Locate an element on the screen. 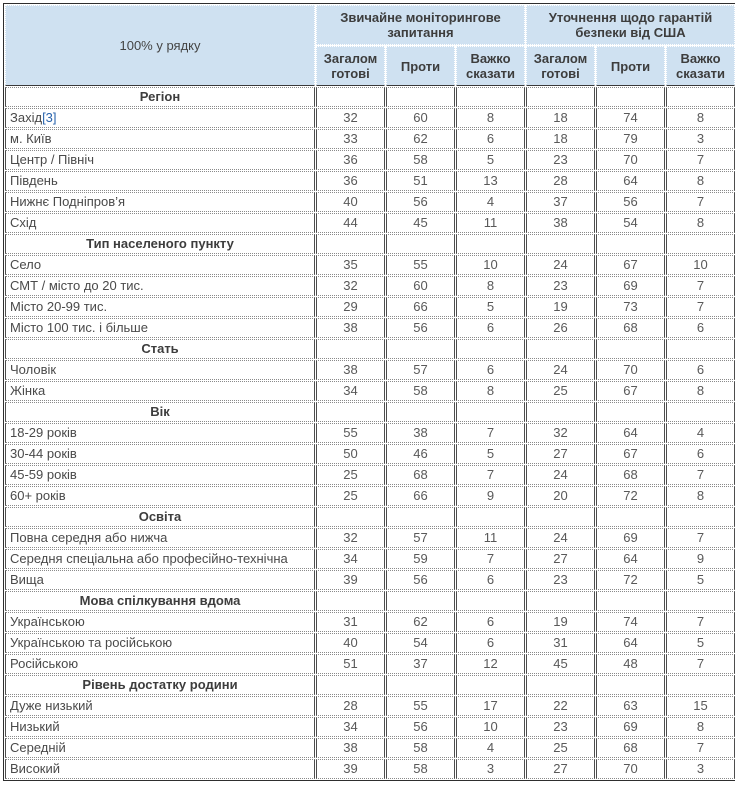 The height and width of the screenshot is (793, 735). row-label: 45-59 років is located at coordinates (160, 475).